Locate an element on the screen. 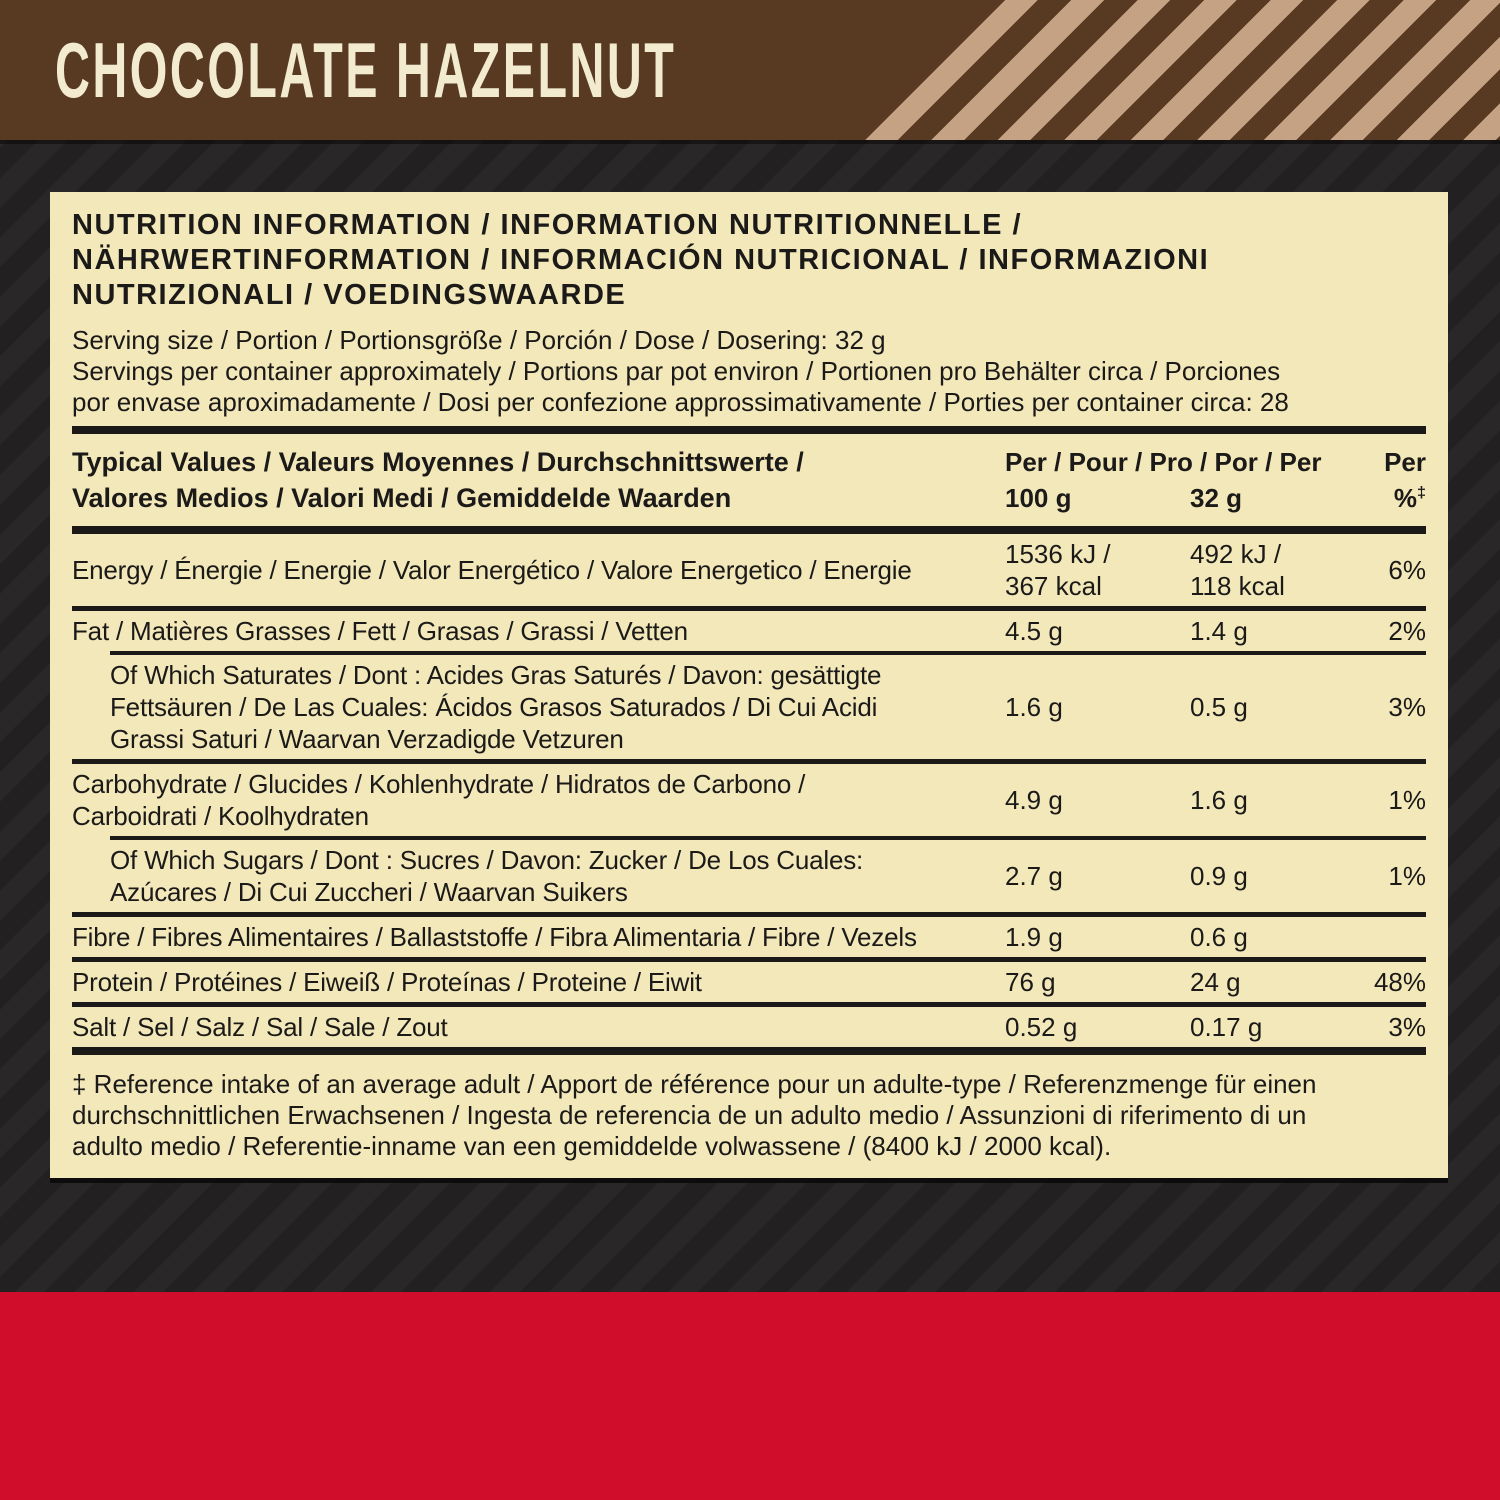 The height and width of the screenshot is (1500, 1500). per-header-line: Per / Pour / Pro / Por / Per Per is located at coordinates (1215, 462).